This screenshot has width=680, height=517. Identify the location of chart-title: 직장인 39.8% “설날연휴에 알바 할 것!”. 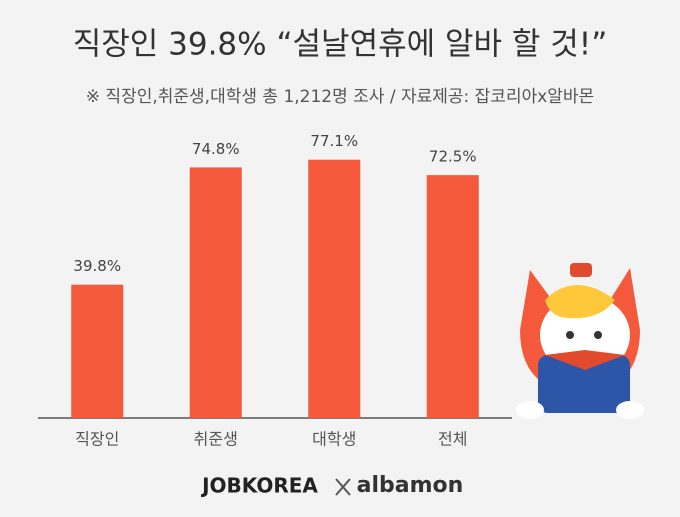
(340, 45).